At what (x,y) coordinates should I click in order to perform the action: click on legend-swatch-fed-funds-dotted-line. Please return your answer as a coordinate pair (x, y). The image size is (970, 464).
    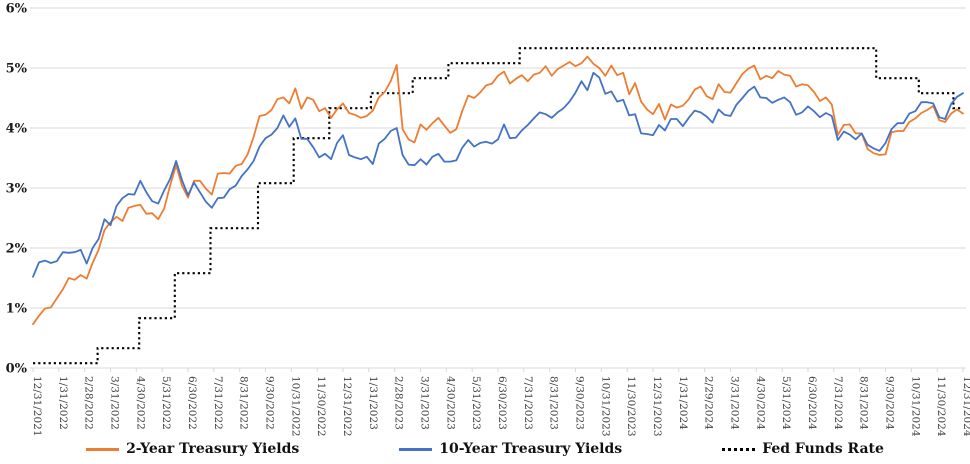
    Looking at the image, I should click on (739, 449).